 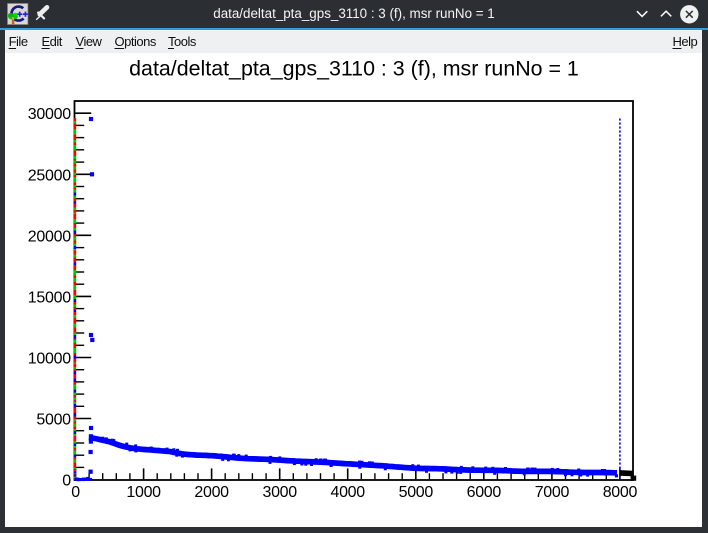 What do you see at coordinates (49, 359) in the screenshot?
I see `svg-text: 10000` at bounding box center [49, 359].